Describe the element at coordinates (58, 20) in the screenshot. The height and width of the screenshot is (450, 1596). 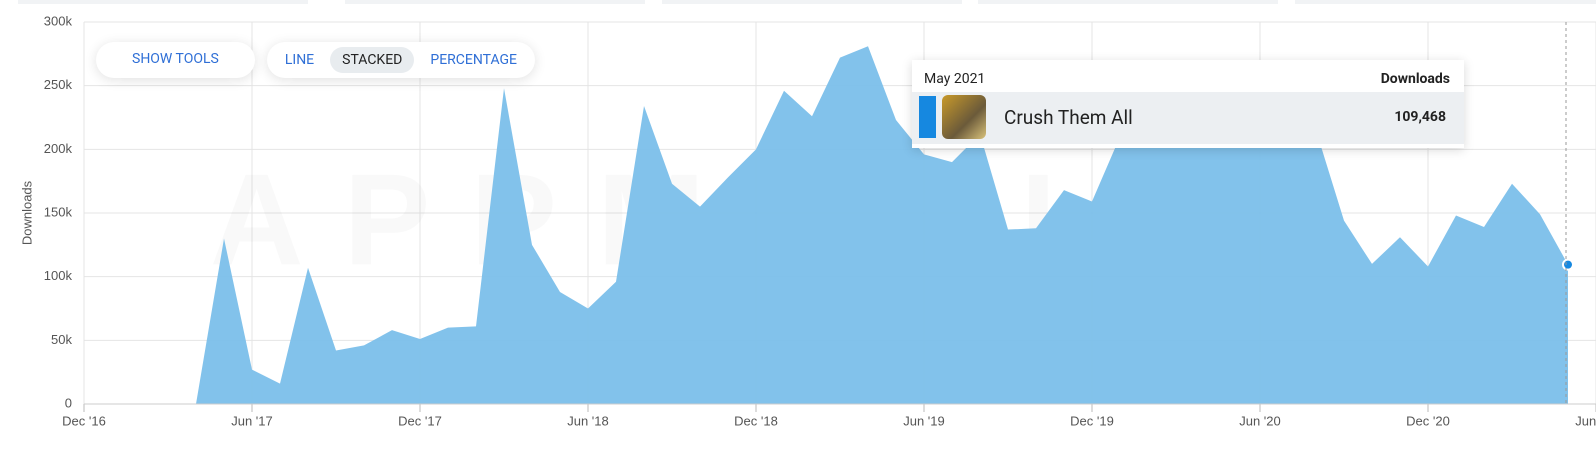
I see `y-tick-label: 300k` at that location.